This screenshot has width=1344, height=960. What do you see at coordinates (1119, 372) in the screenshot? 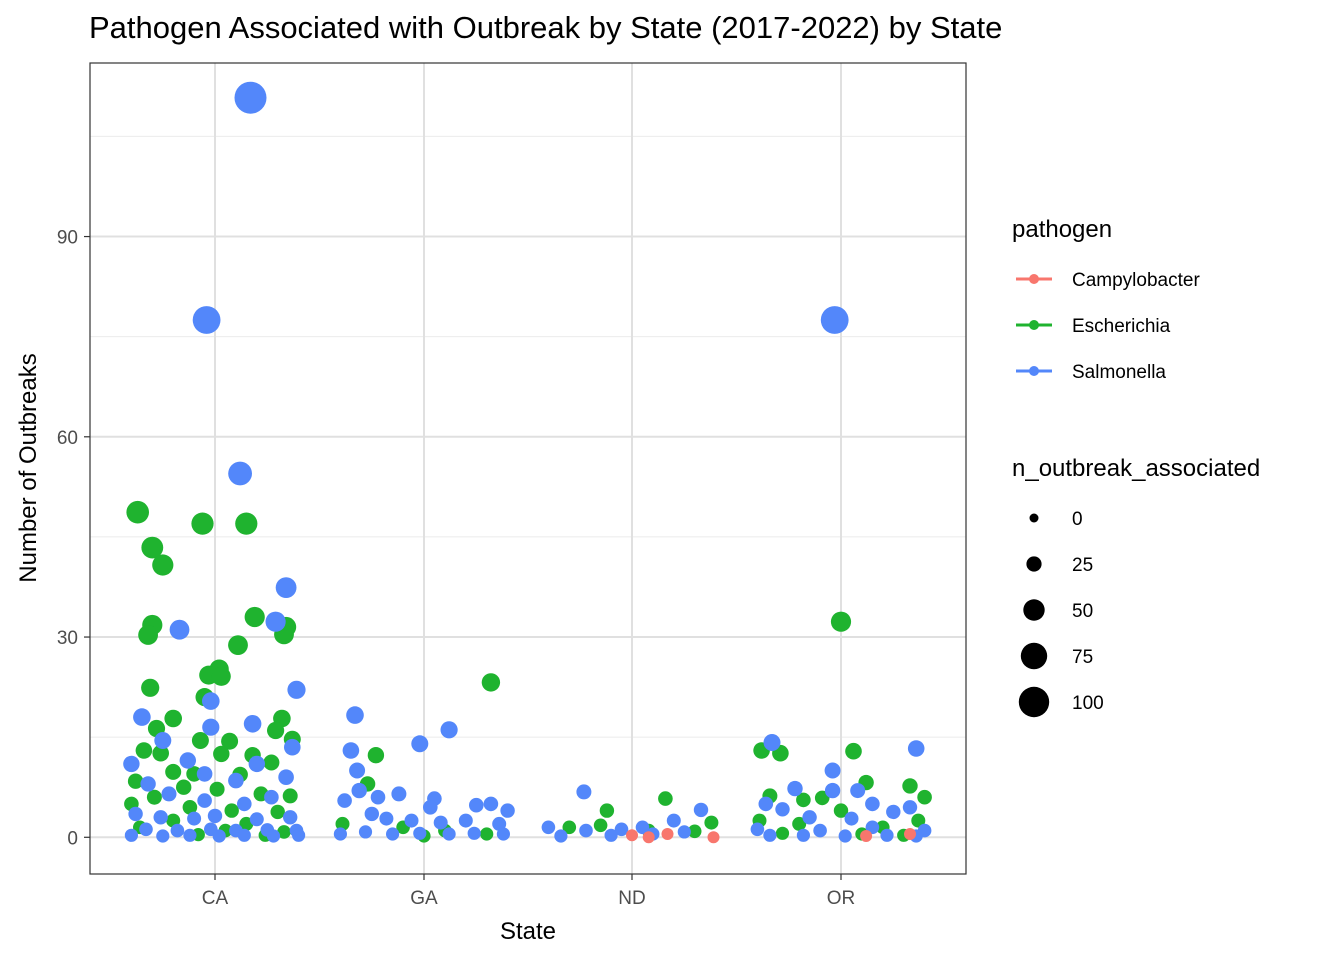
I see `legend-label: Salmonella` at bounding box center [1119, 372].